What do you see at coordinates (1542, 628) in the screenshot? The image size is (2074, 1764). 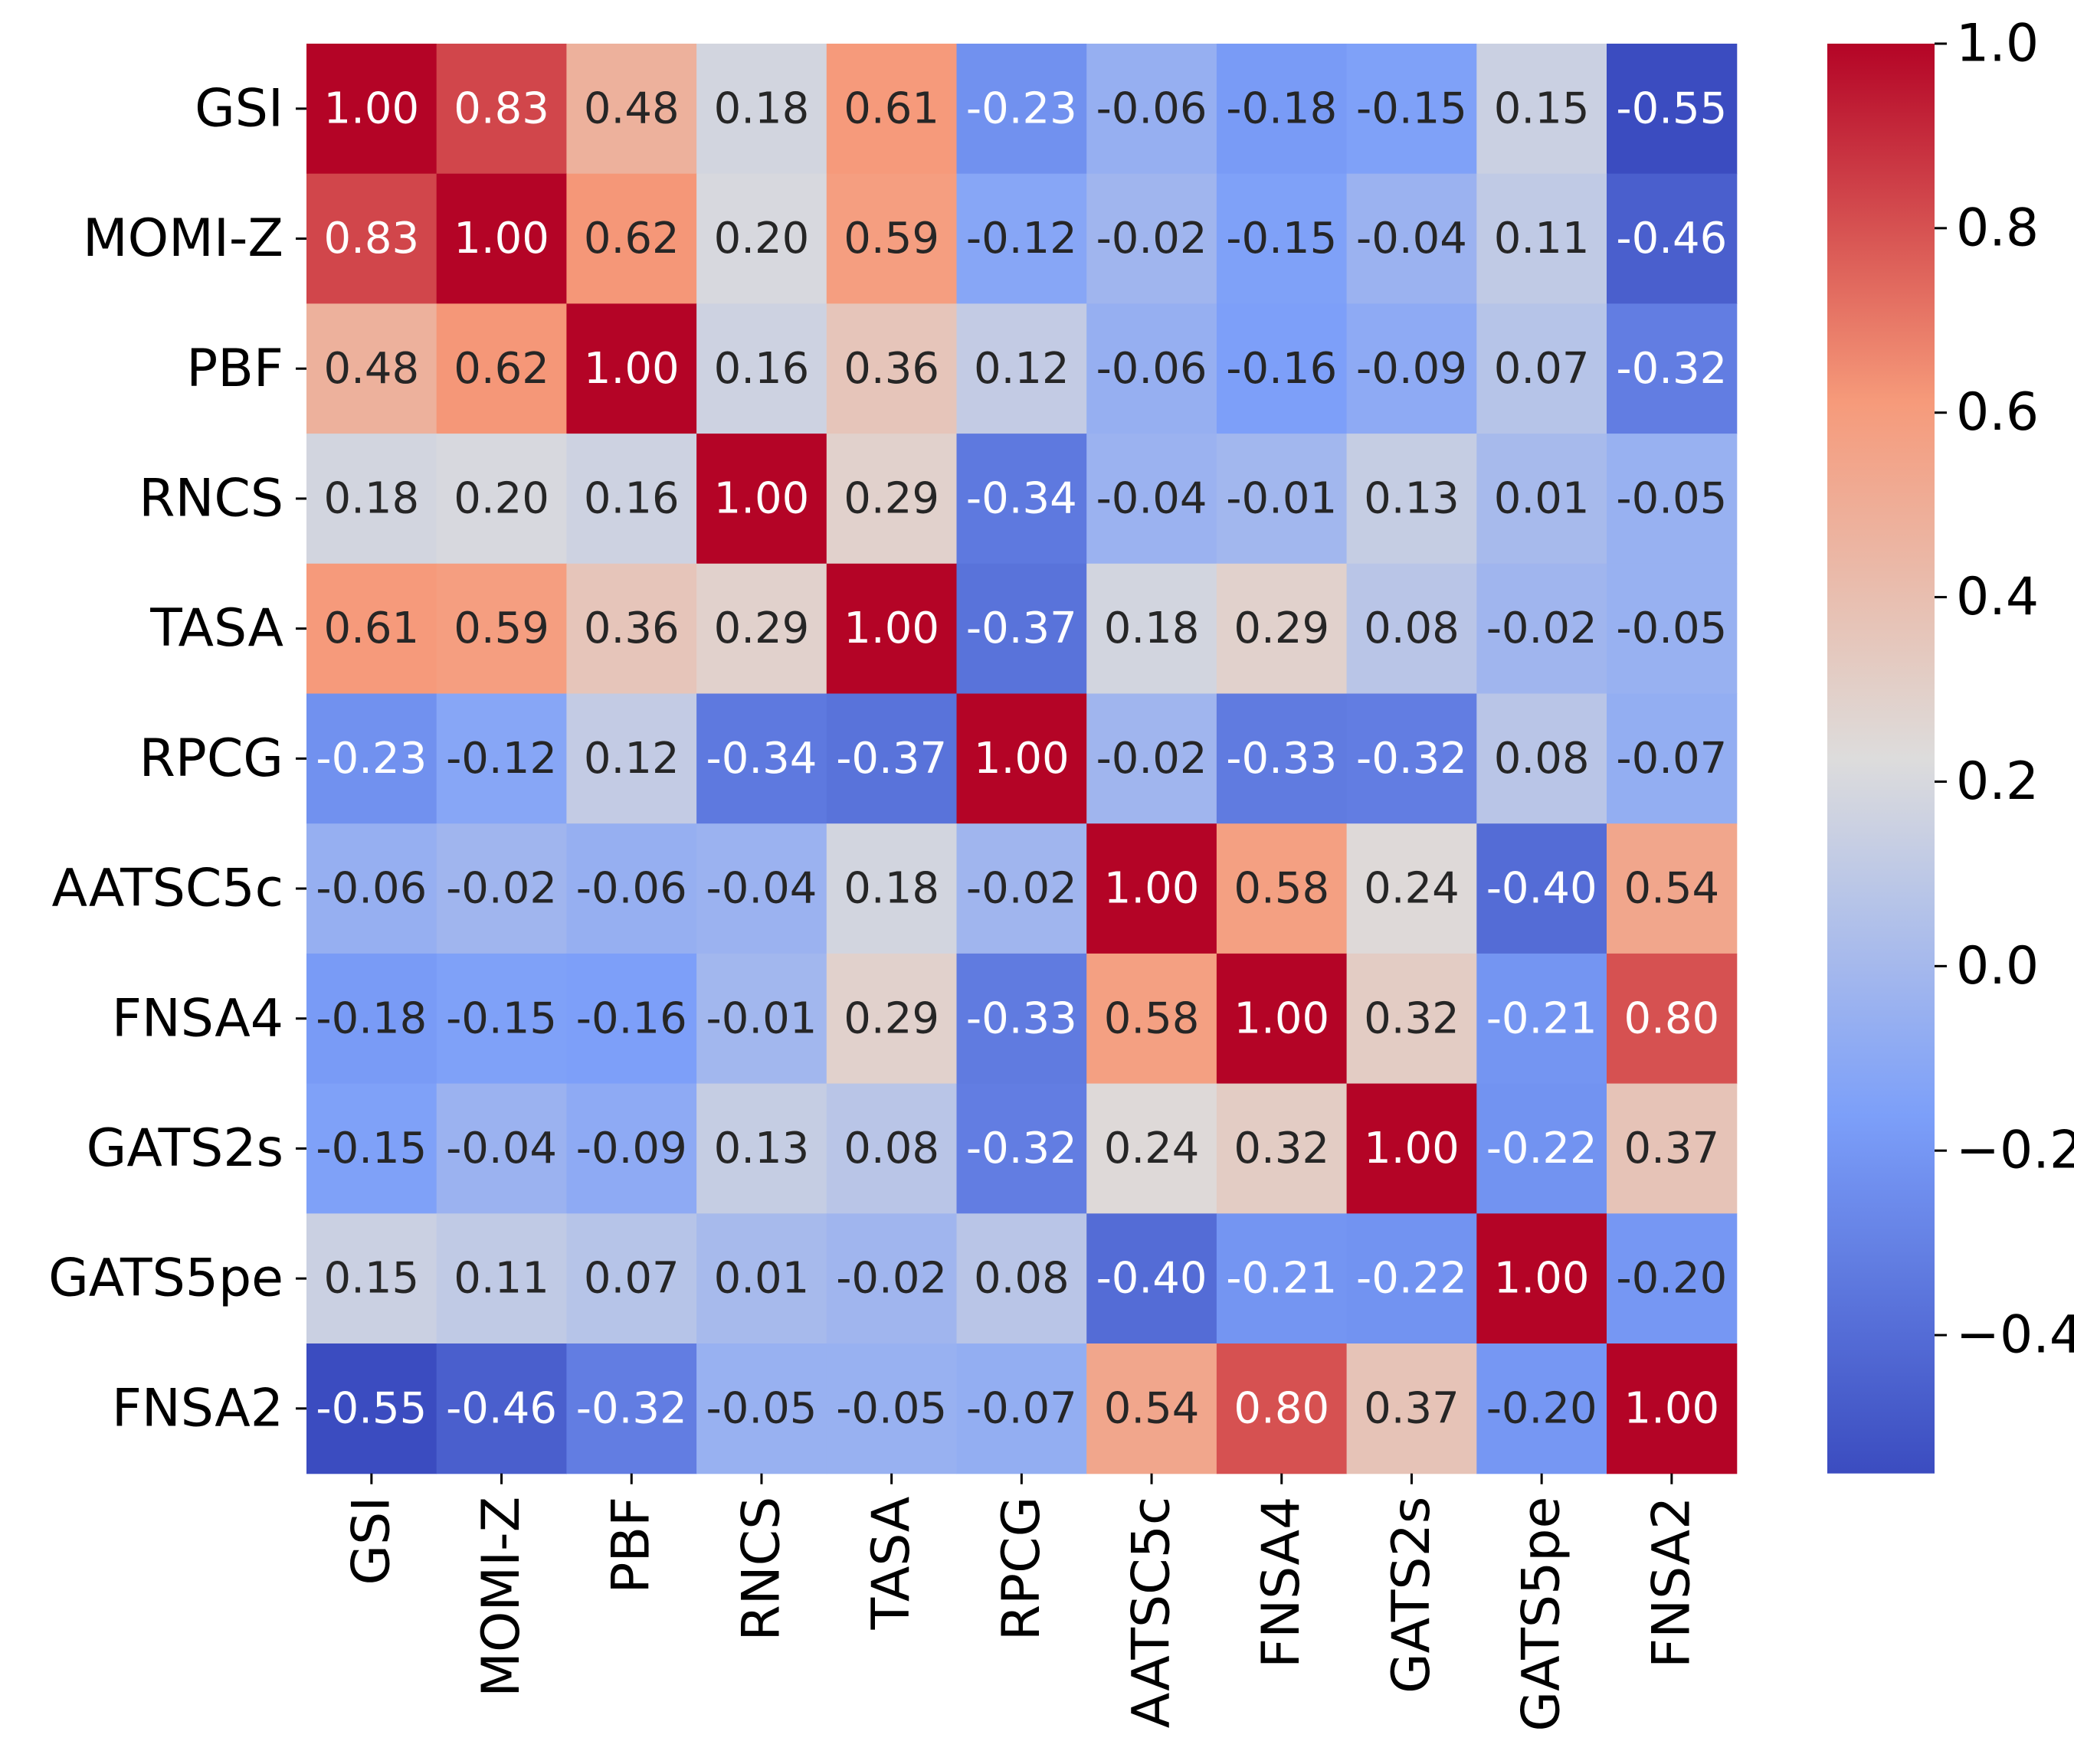 I see `cell-label-4-9: -0.02` at bounding box center [1542, 628].